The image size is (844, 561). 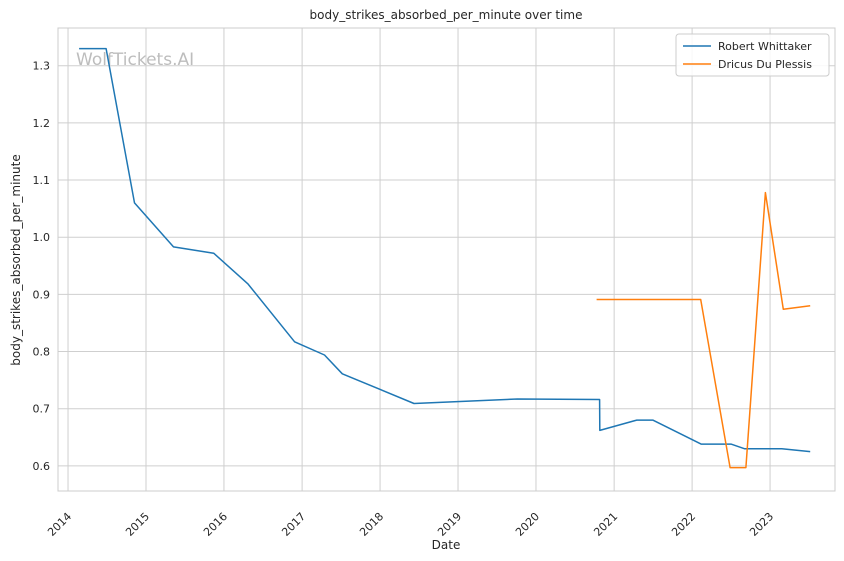 What do you see at coordinates (42, 237) in the screenshot?
I see `y-tick-label: 1.0` at bounding box center [42, 237].